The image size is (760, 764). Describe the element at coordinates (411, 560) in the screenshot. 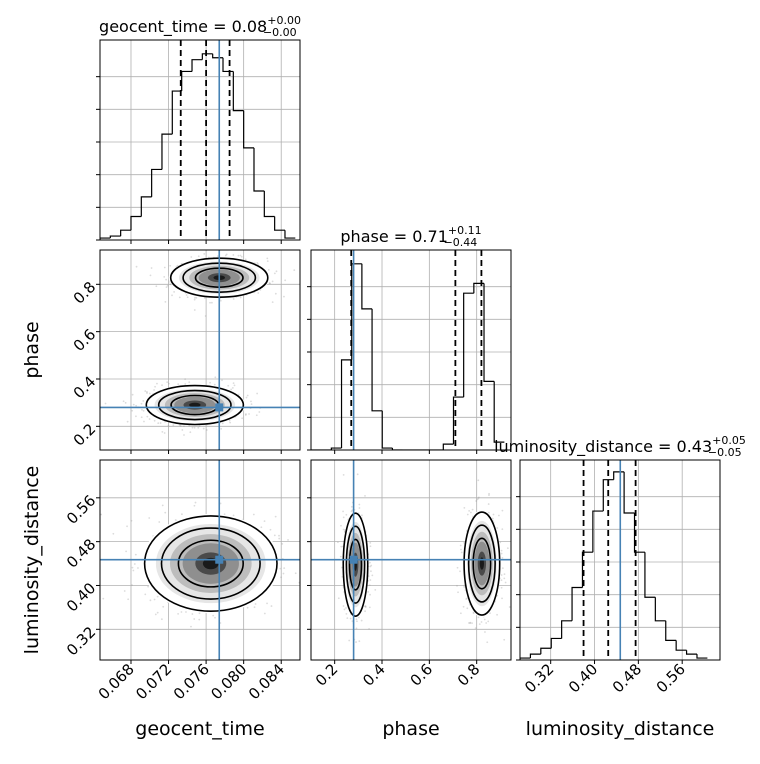

I see `panel-frame` at that location.